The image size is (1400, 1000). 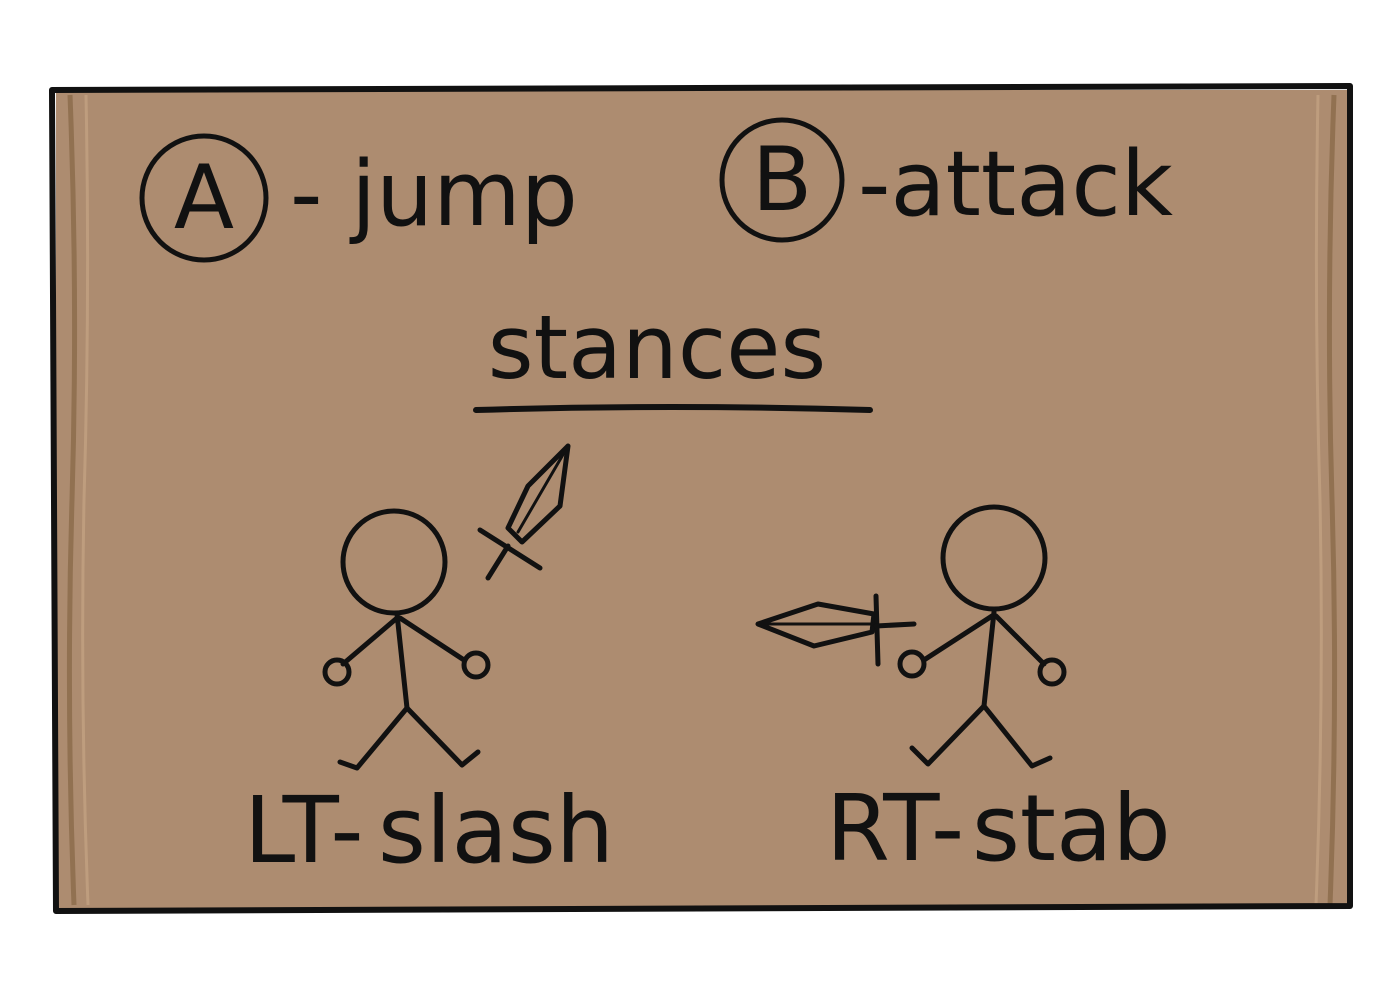 What do you see at coordinates (1015, 184) in the screenshot?
I see `b-button-action-label: -attack` at bounding box center [1015, 184].